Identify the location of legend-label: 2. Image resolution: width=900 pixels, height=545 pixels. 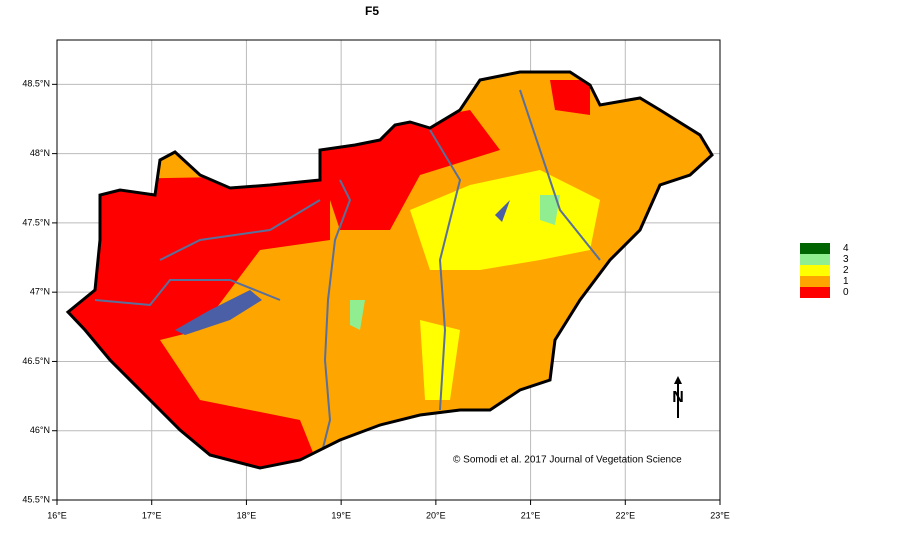
(846, 270).